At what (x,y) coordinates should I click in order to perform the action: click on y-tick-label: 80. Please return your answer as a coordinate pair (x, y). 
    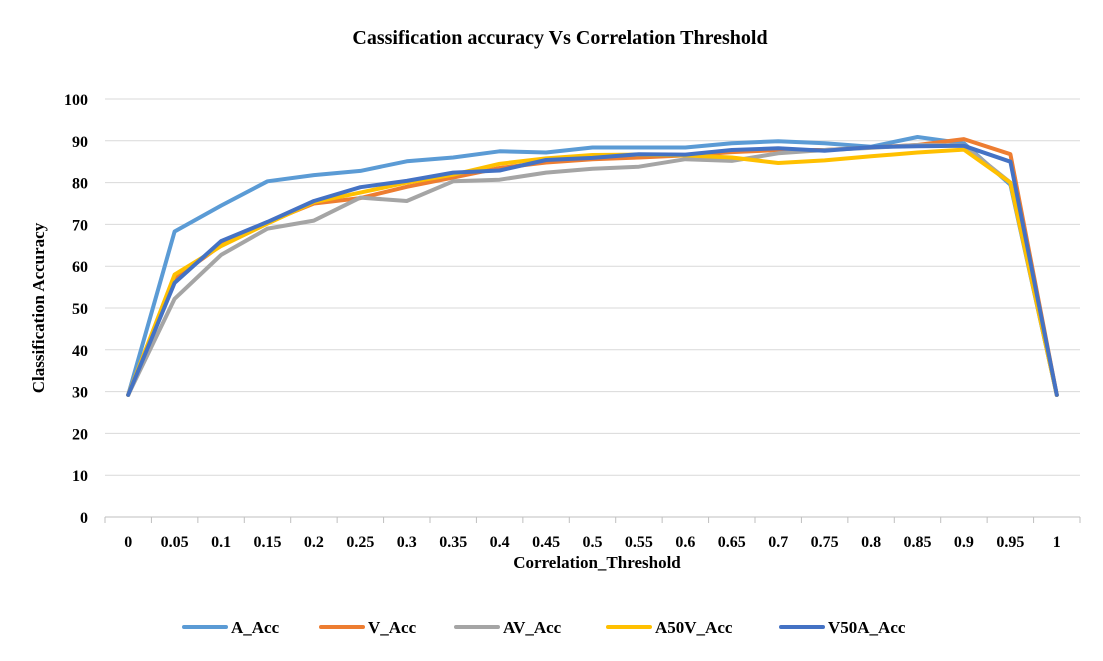
    Looking at the image, I should click on (80, 184).